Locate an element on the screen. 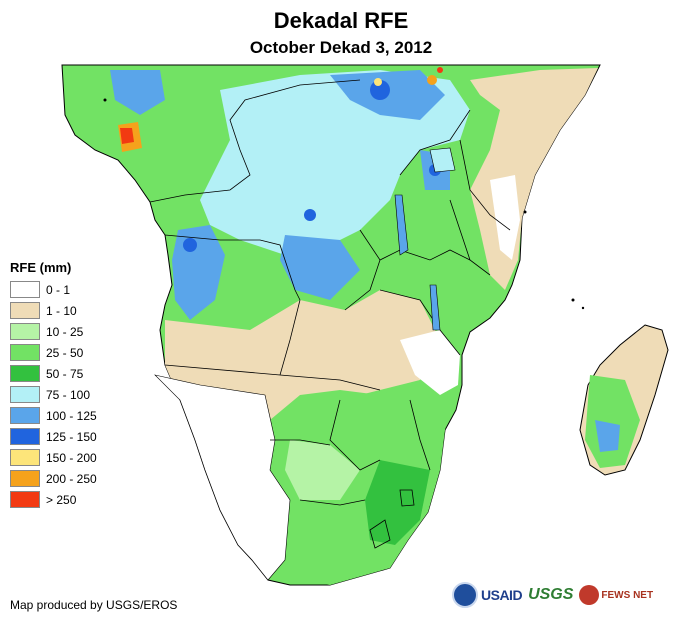 This screenshot has width=682, height=624. legend-label: 10 - 25 is located at coordinates (65, 331).